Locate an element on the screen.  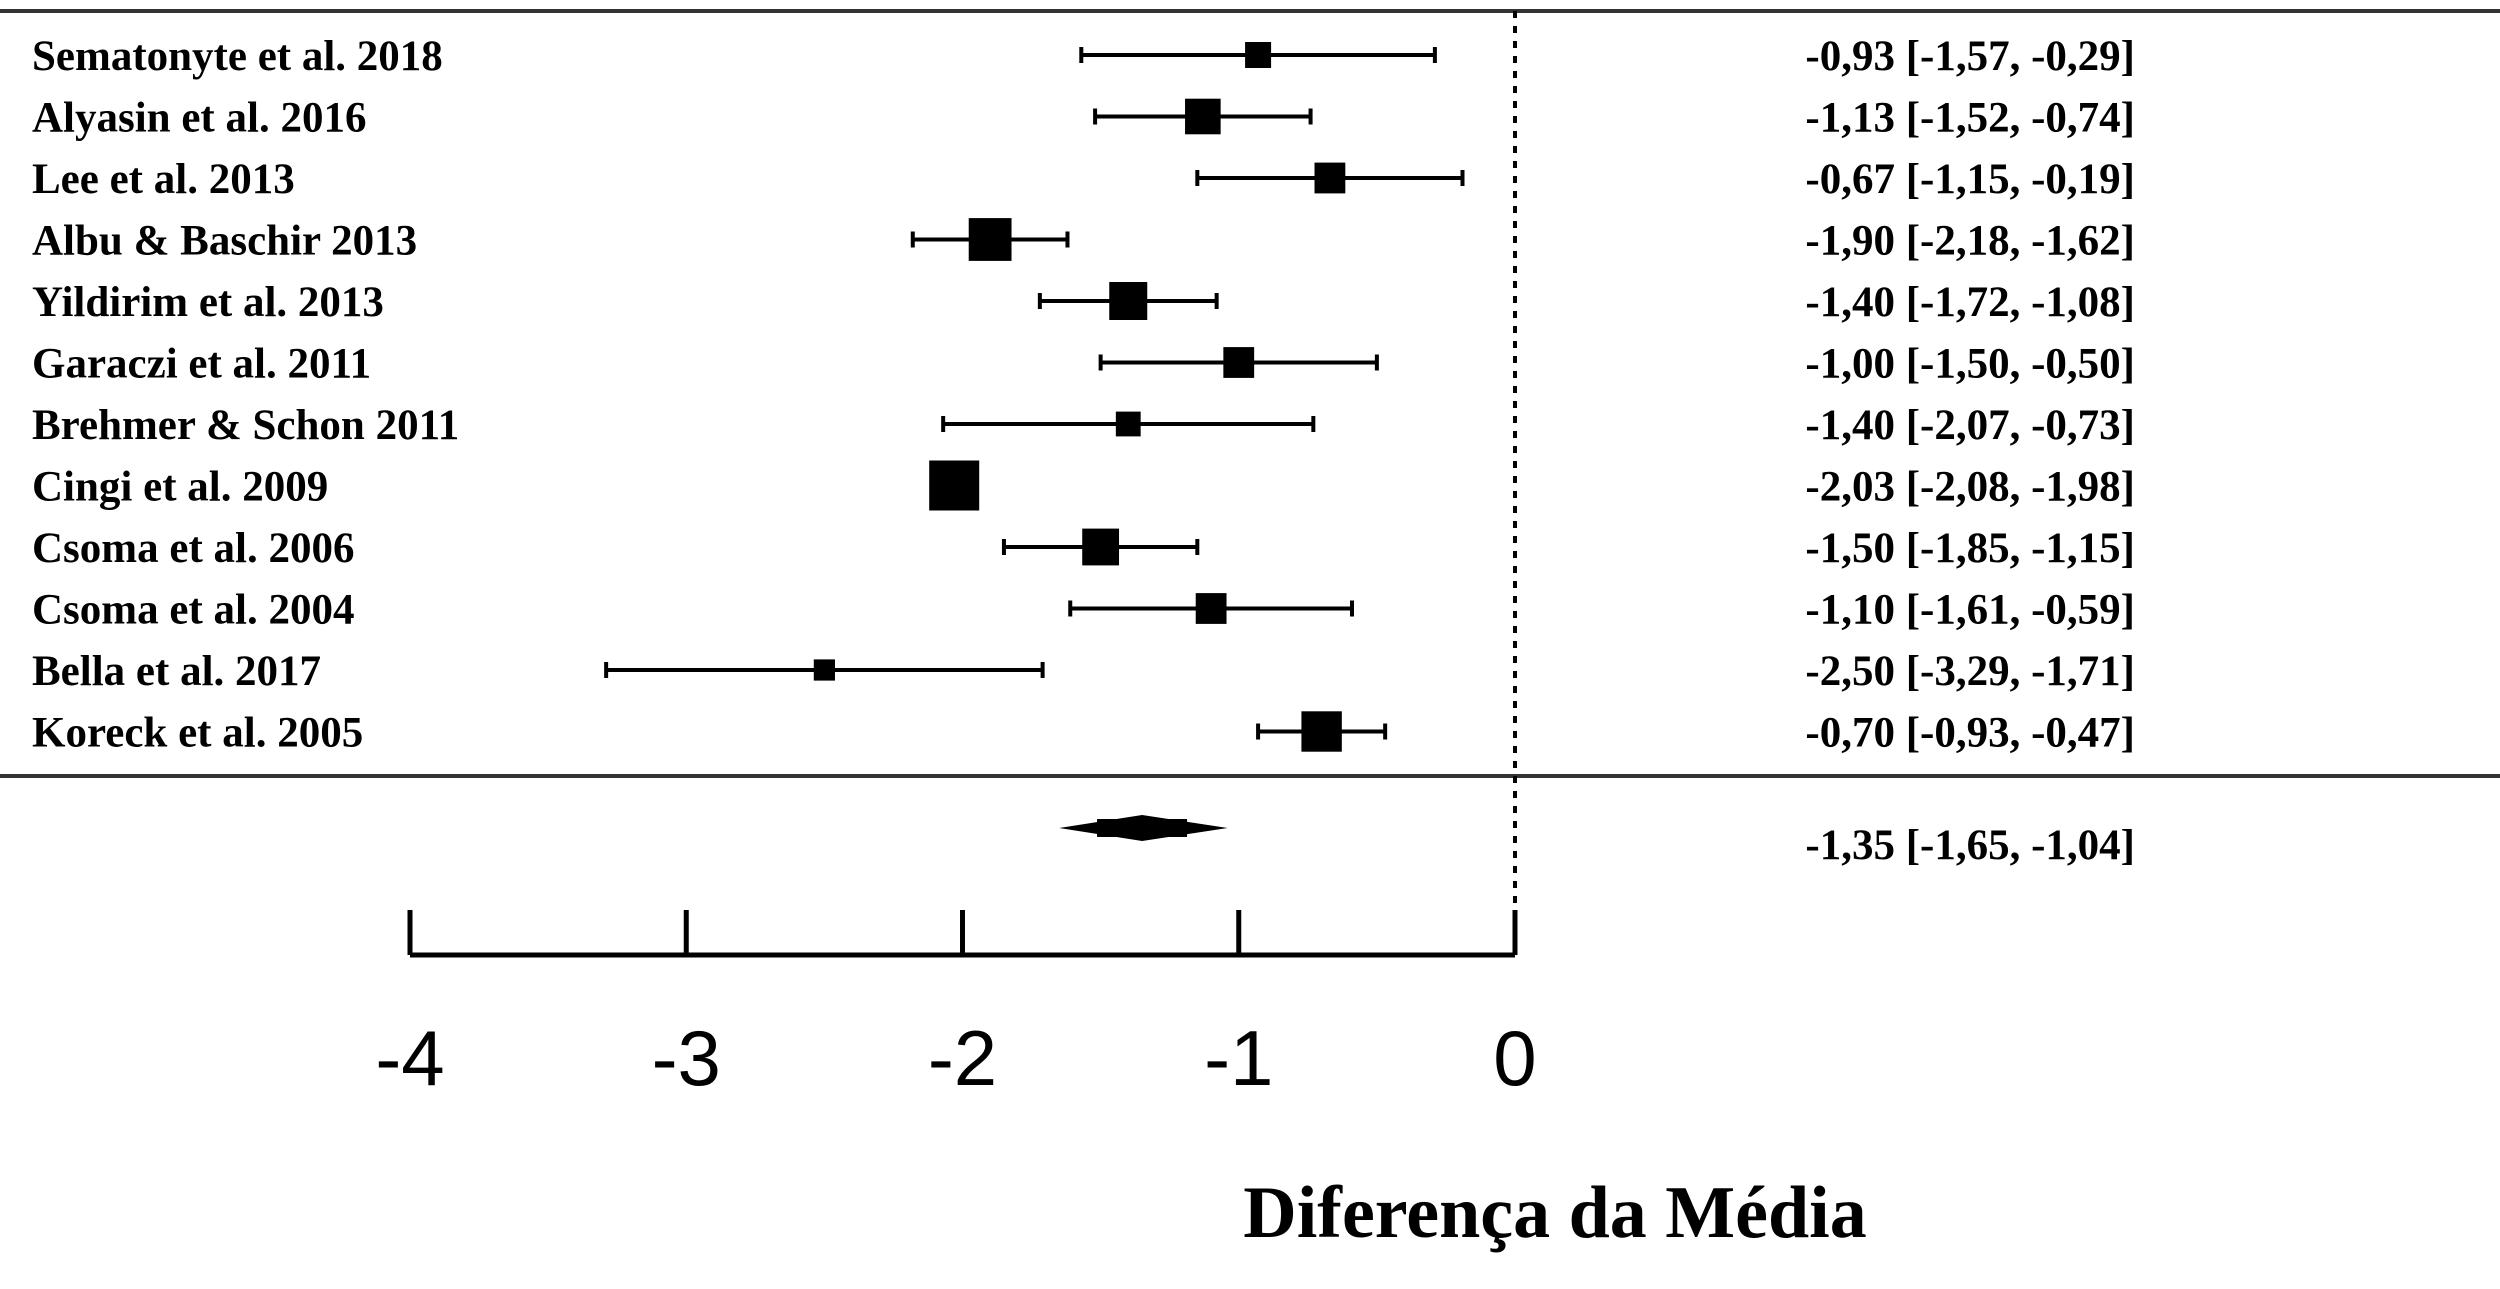
study-label: Garaczi et al. 2011 is located at coordinates (201, 364).